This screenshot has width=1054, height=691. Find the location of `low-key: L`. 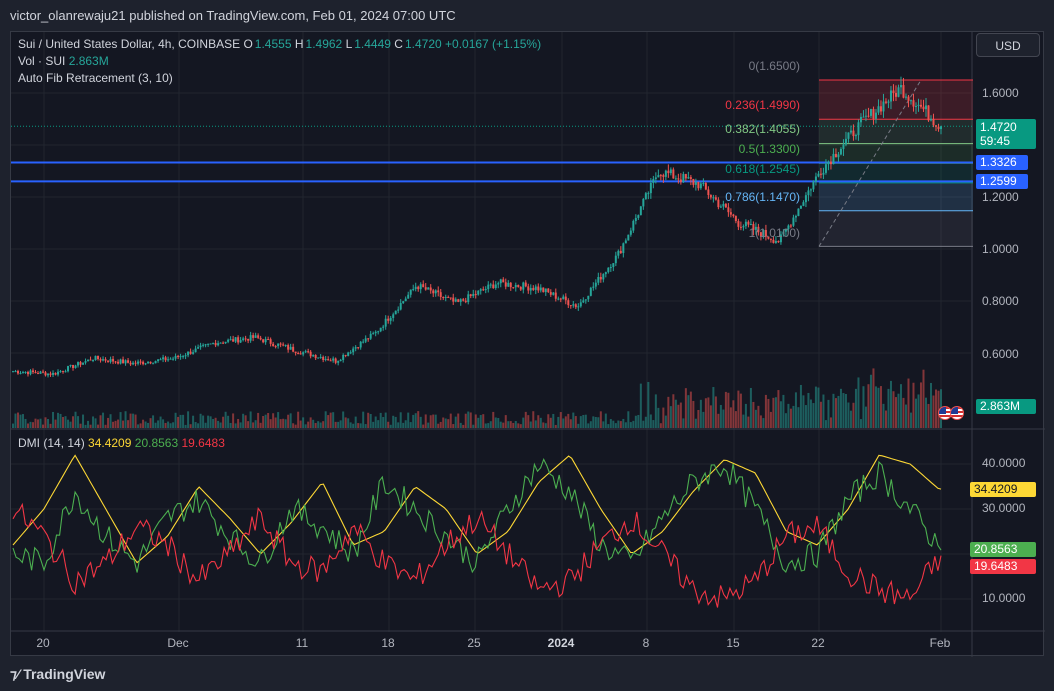

low-key: L is located at coordinates (349, 44).